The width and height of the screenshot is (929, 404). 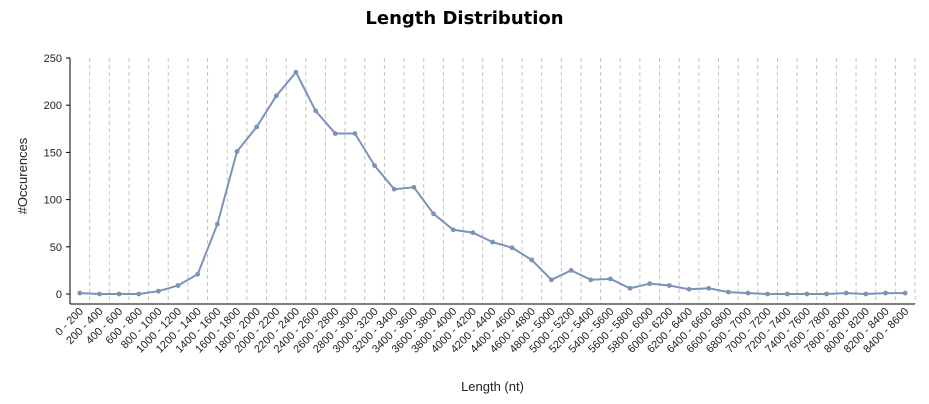 What do you see at coordinates (464, 18) in the screenshot?
I see `chart-title: Length Distribution` at bounding box center [464, 18].